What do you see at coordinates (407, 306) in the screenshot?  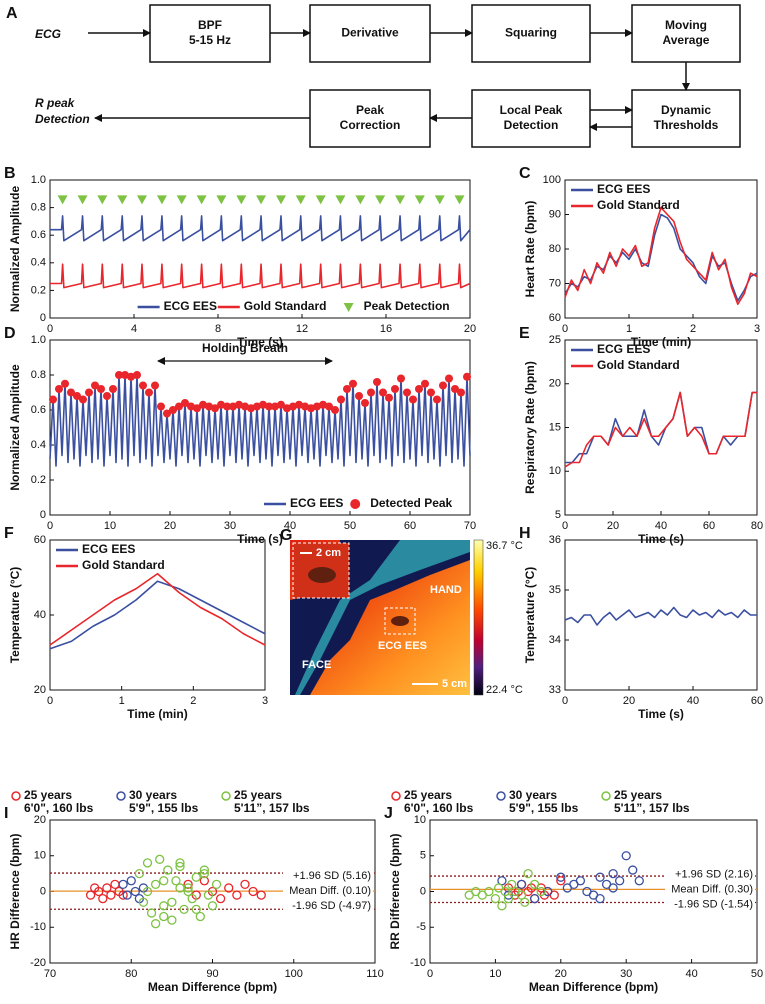 I see `legend-label: Peak Detection` at bounding box center [407, 306].